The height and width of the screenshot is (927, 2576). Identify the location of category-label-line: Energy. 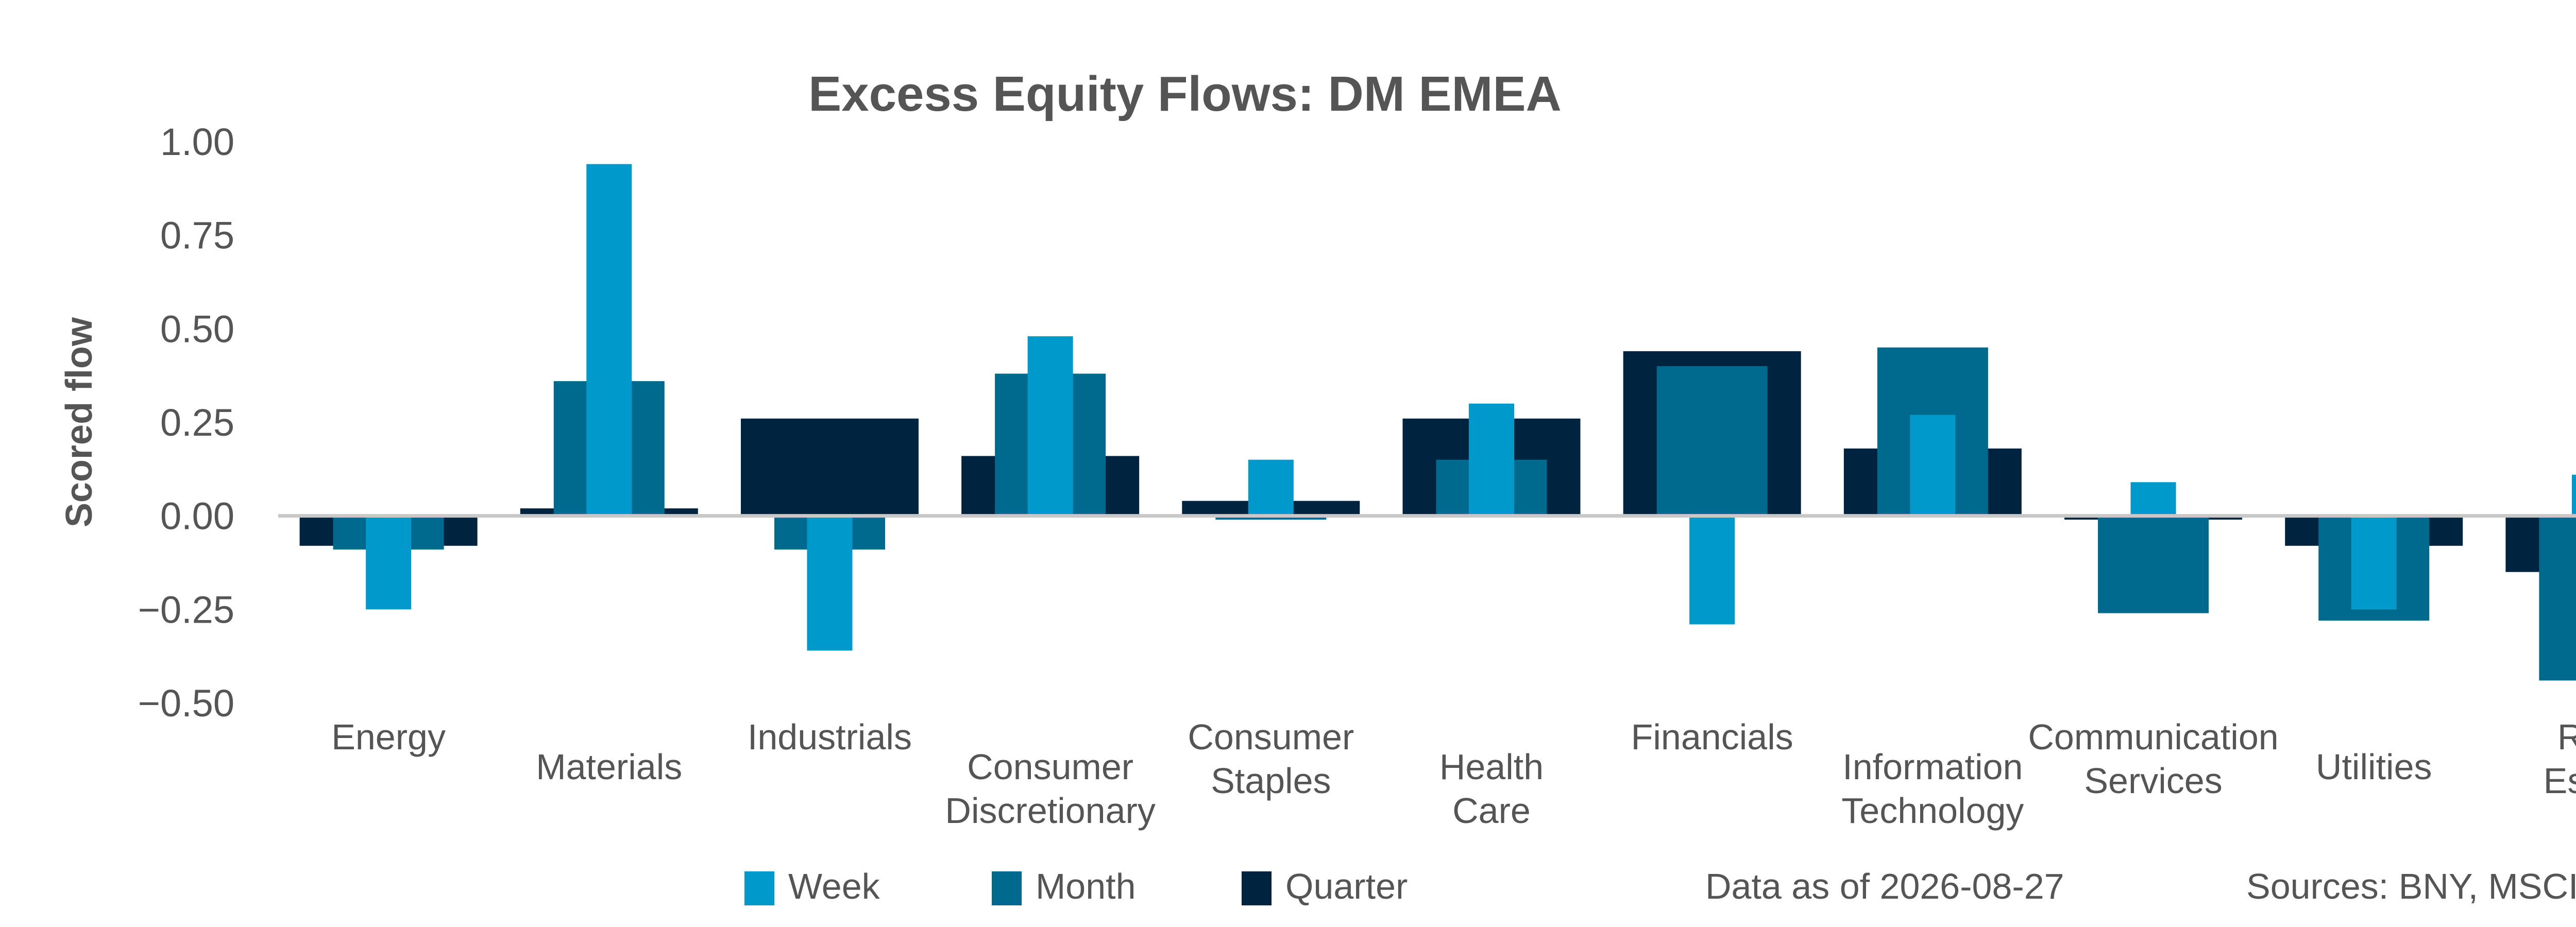
(388, 737).